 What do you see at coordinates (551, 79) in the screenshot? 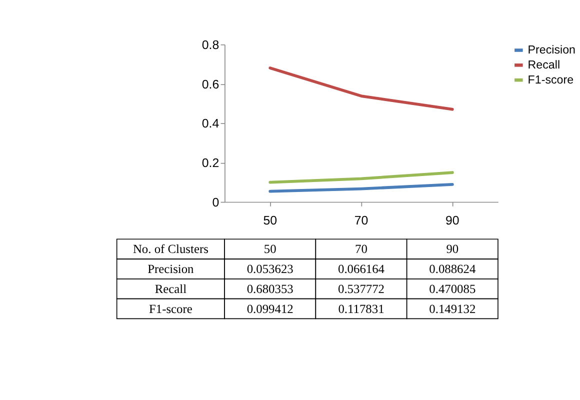
I see `legend-label: F1-score` at bounding box center [551, 79].